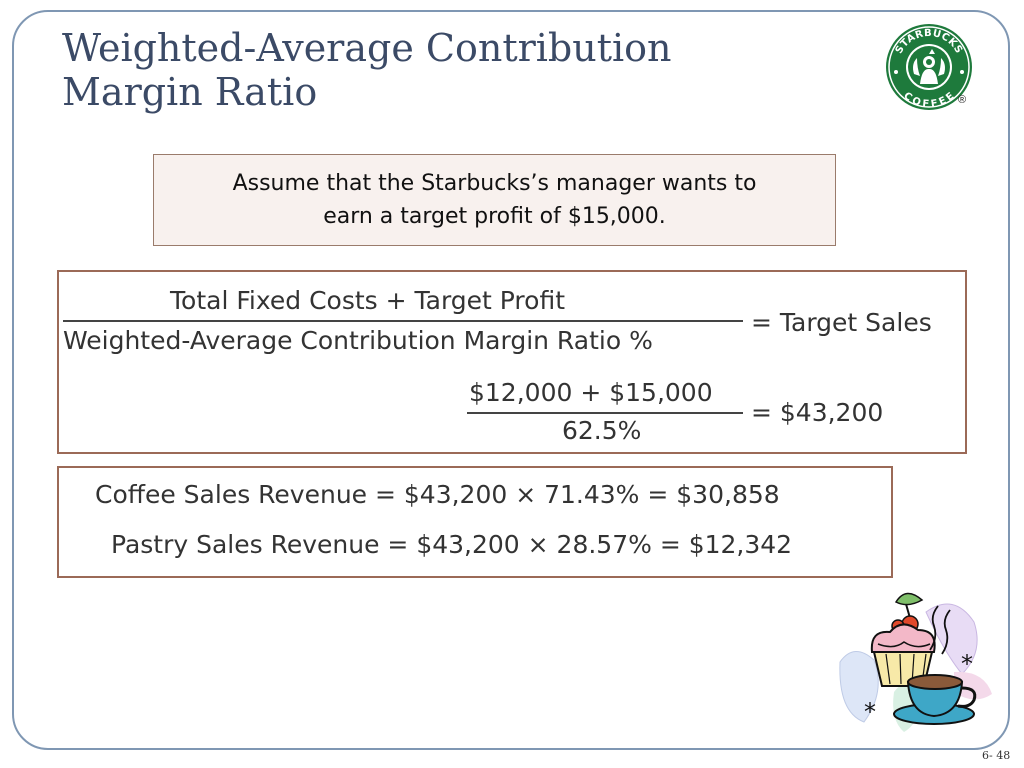  What do you see at coordinates (870, 712) in the screenshot?
I see `clipart-star-left: *` at bounding box center [870, 712].